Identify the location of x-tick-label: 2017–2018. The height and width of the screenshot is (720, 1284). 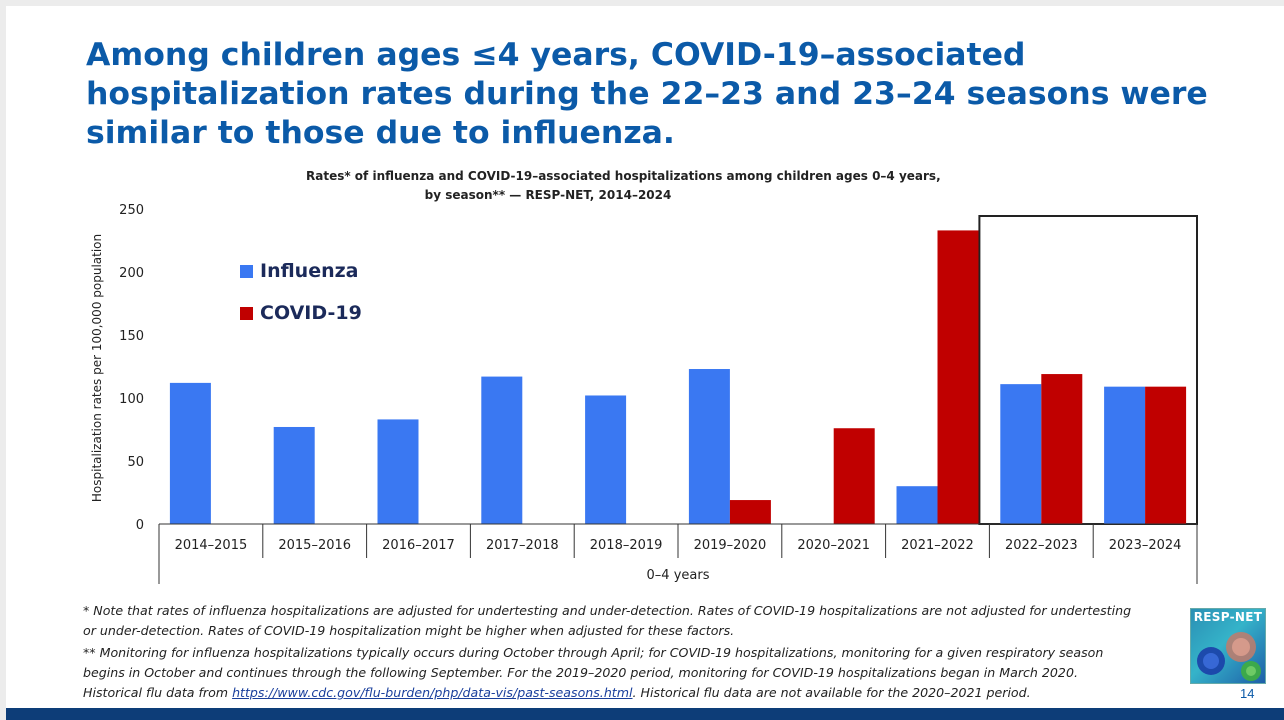
(522, 545).